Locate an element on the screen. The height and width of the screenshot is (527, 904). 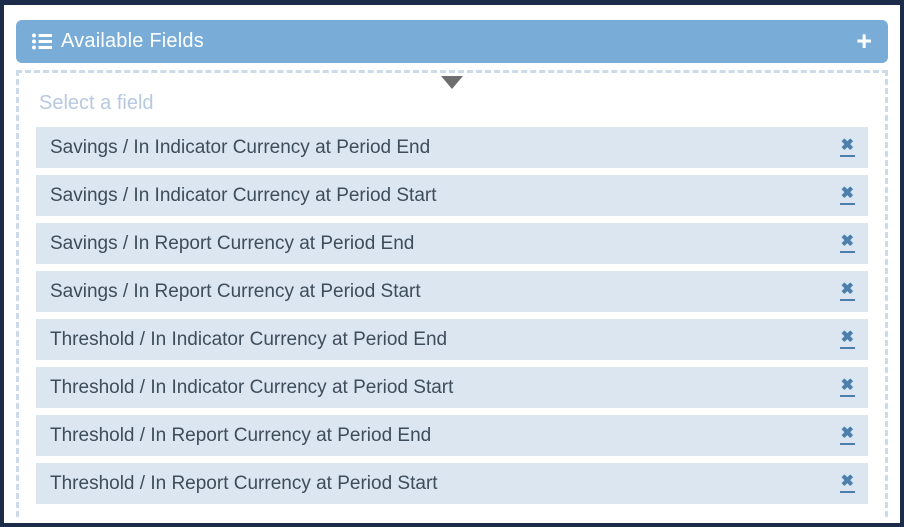
add-field-button: + is located at coordinates (864, 41).